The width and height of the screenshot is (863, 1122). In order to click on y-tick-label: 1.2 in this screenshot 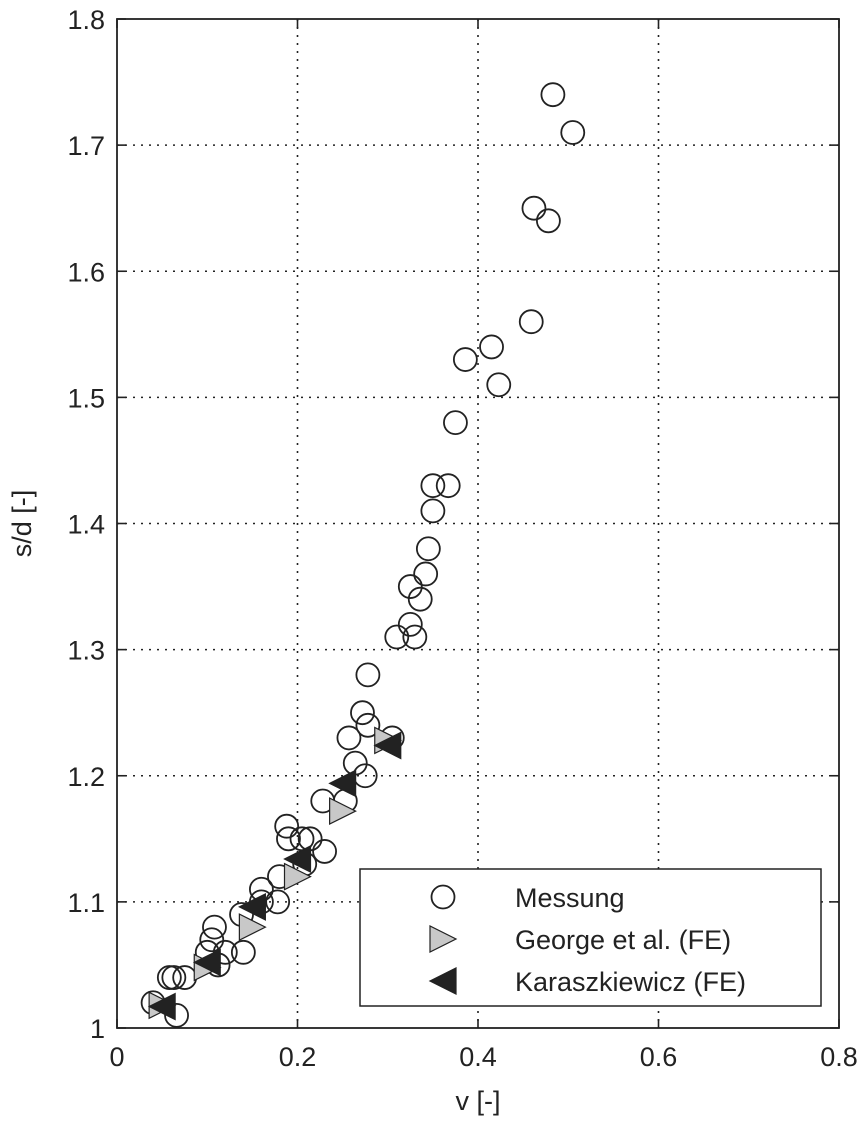, I will do `click(86, 777)`.